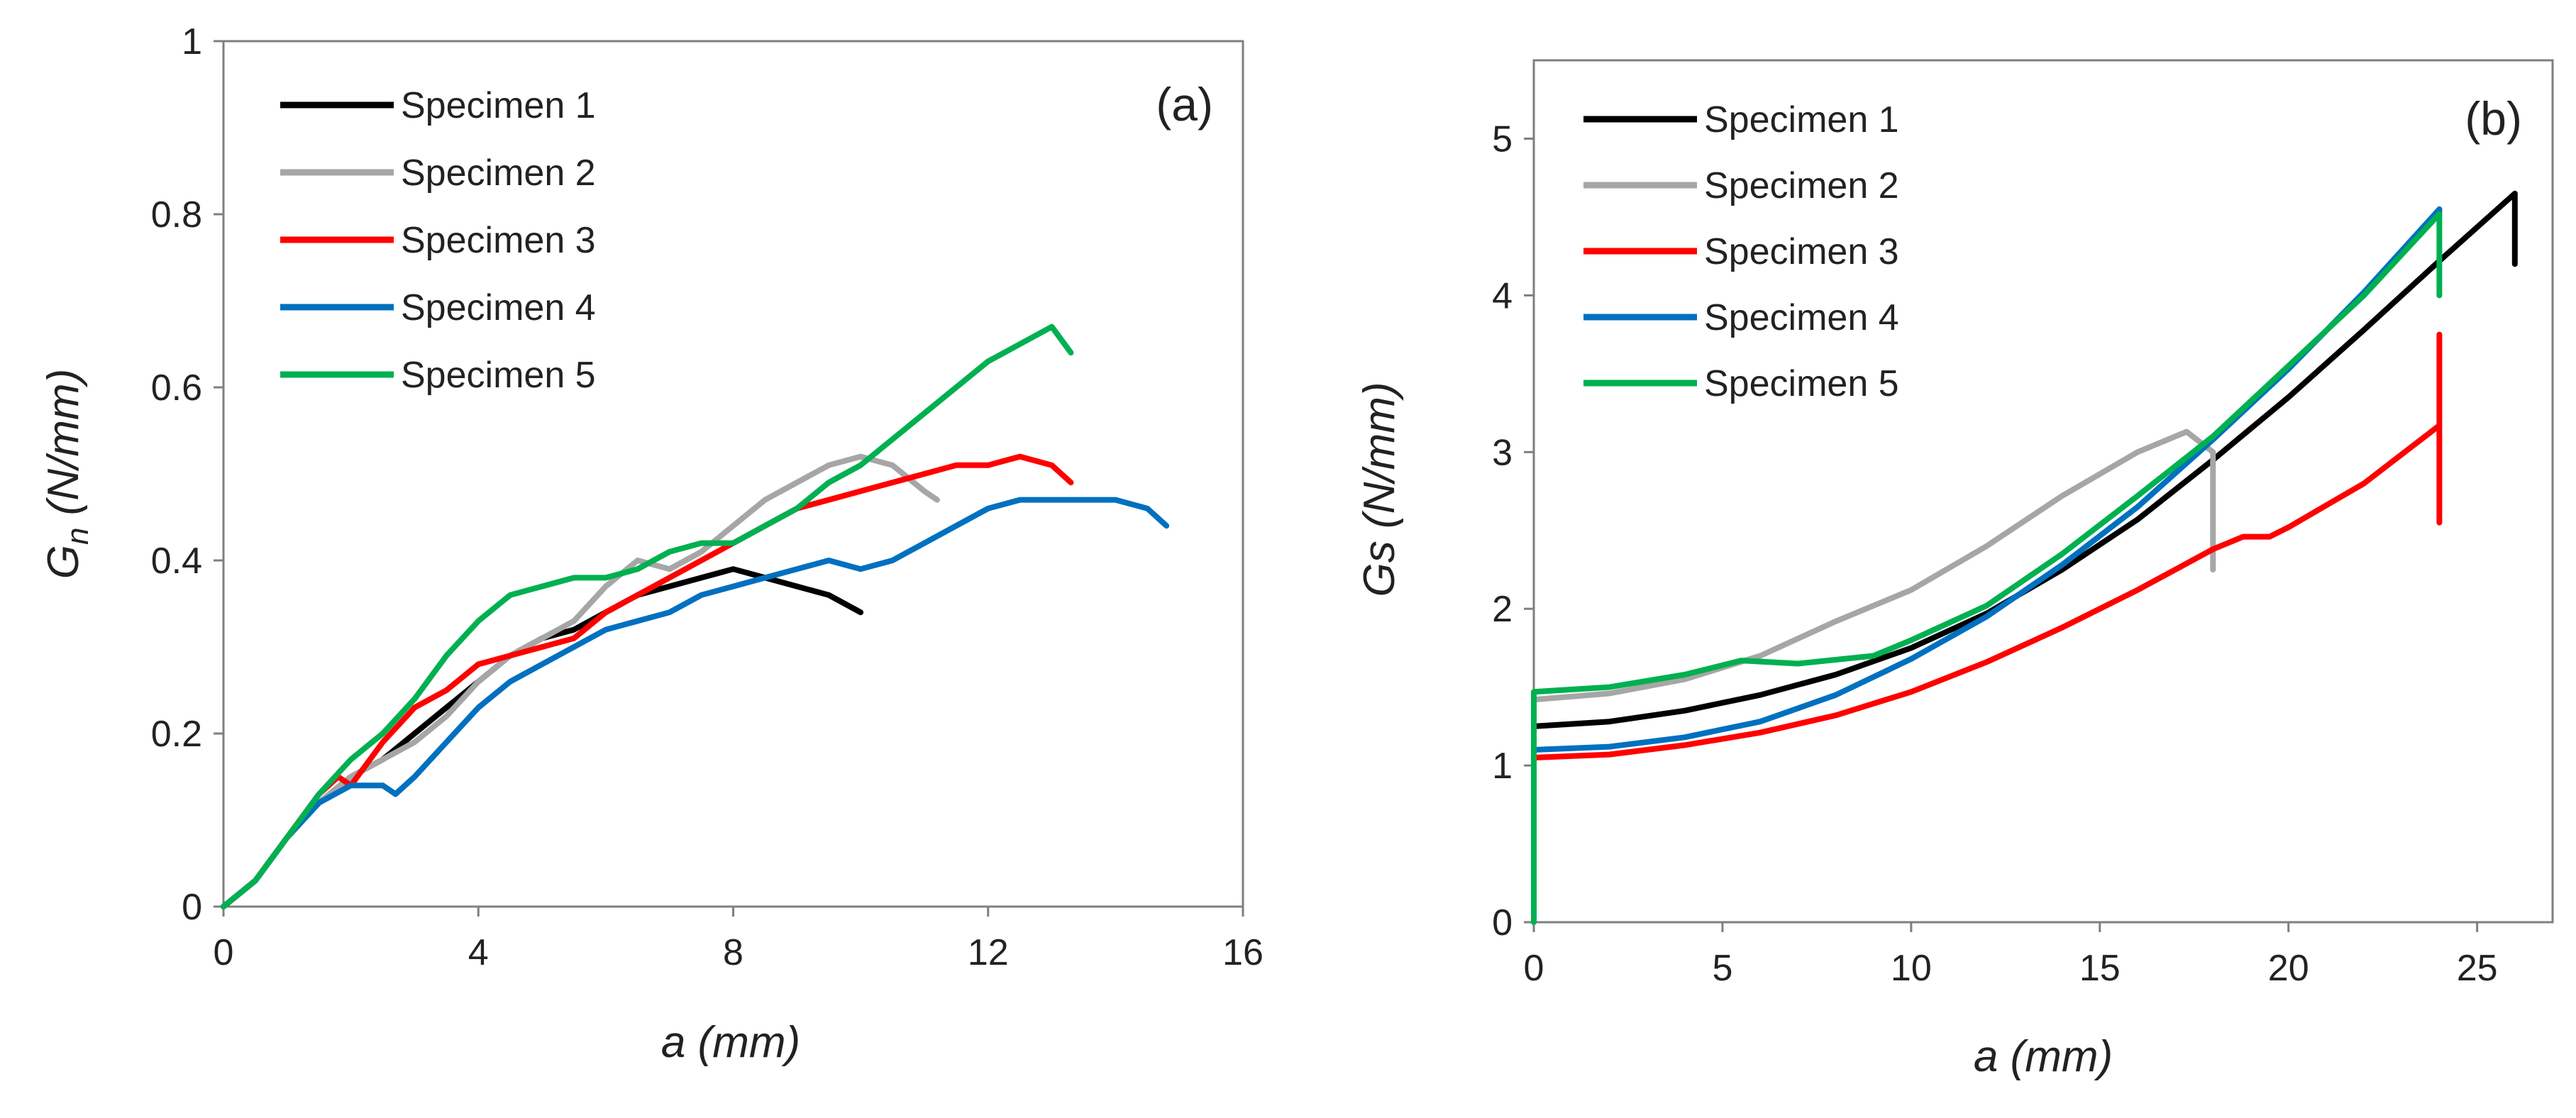 Image resolution: width=2576 pixels, height=1118 pixels. What do you see at coordinates (2493, 118) in the screenshot?
I see `panel-label: (b)` at bounding box center [2493, 118].